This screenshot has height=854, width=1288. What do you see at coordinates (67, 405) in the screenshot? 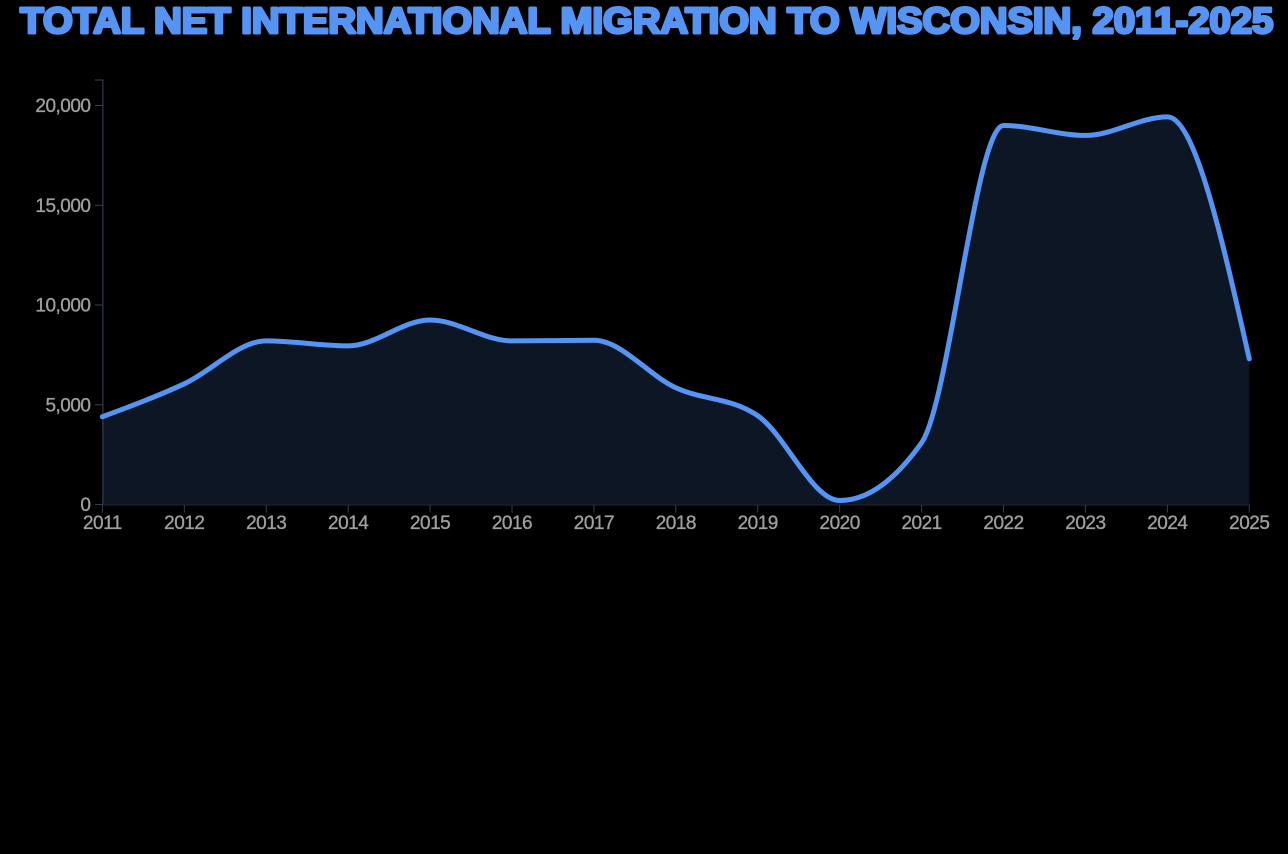
I see `svg-text: 5,000` at bounding box center [67, 405].